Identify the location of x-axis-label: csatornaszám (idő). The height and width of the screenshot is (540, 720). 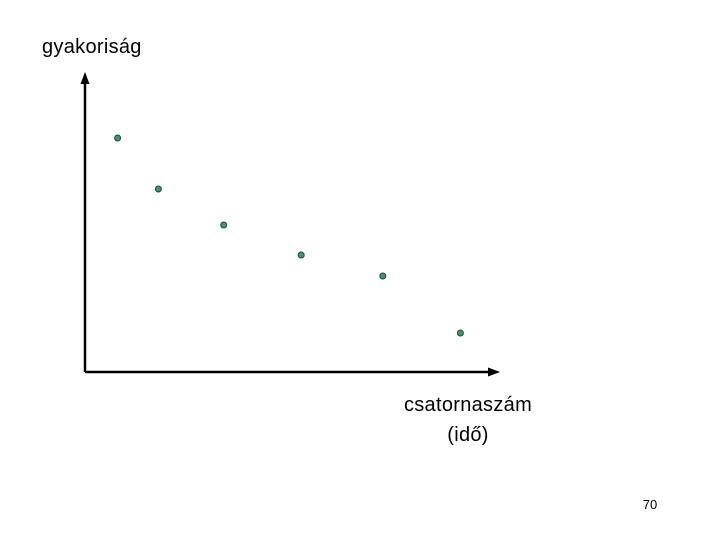
(468, 420).